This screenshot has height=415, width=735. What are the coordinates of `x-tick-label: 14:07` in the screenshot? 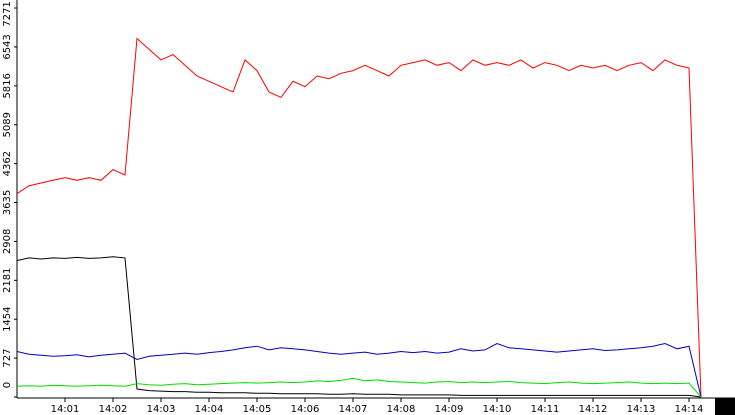 It's located at (353, 409).